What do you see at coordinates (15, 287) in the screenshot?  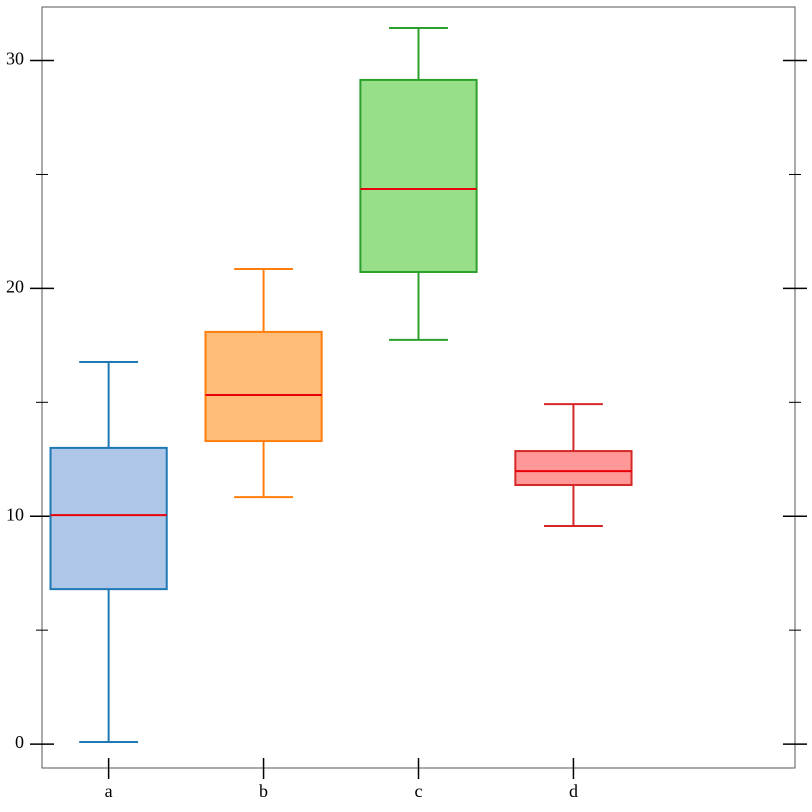 I see `y-tick-label: 20` at bounding box center [15, 287].